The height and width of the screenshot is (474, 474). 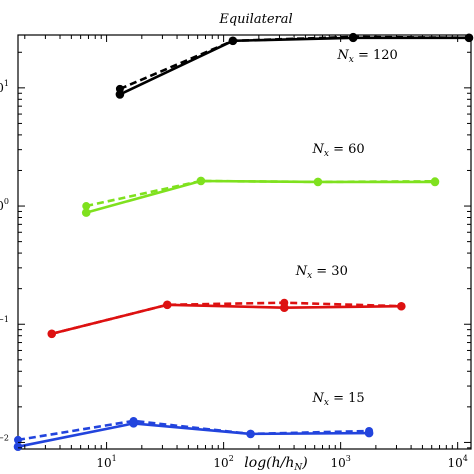 I want to click on x-axis-label: log(h/hN), so click(x=275, y=464).